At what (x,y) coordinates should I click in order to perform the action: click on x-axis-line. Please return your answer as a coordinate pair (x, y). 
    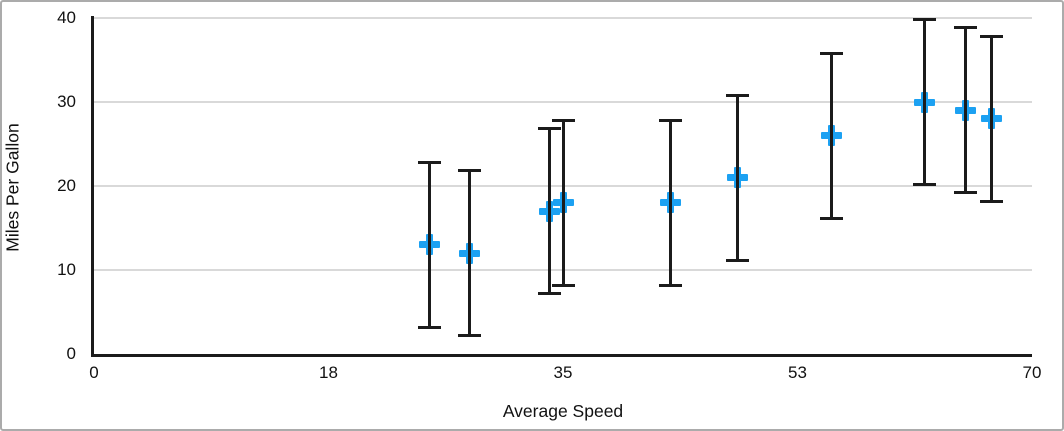
    Looking at the image, I should click on (561, 355).